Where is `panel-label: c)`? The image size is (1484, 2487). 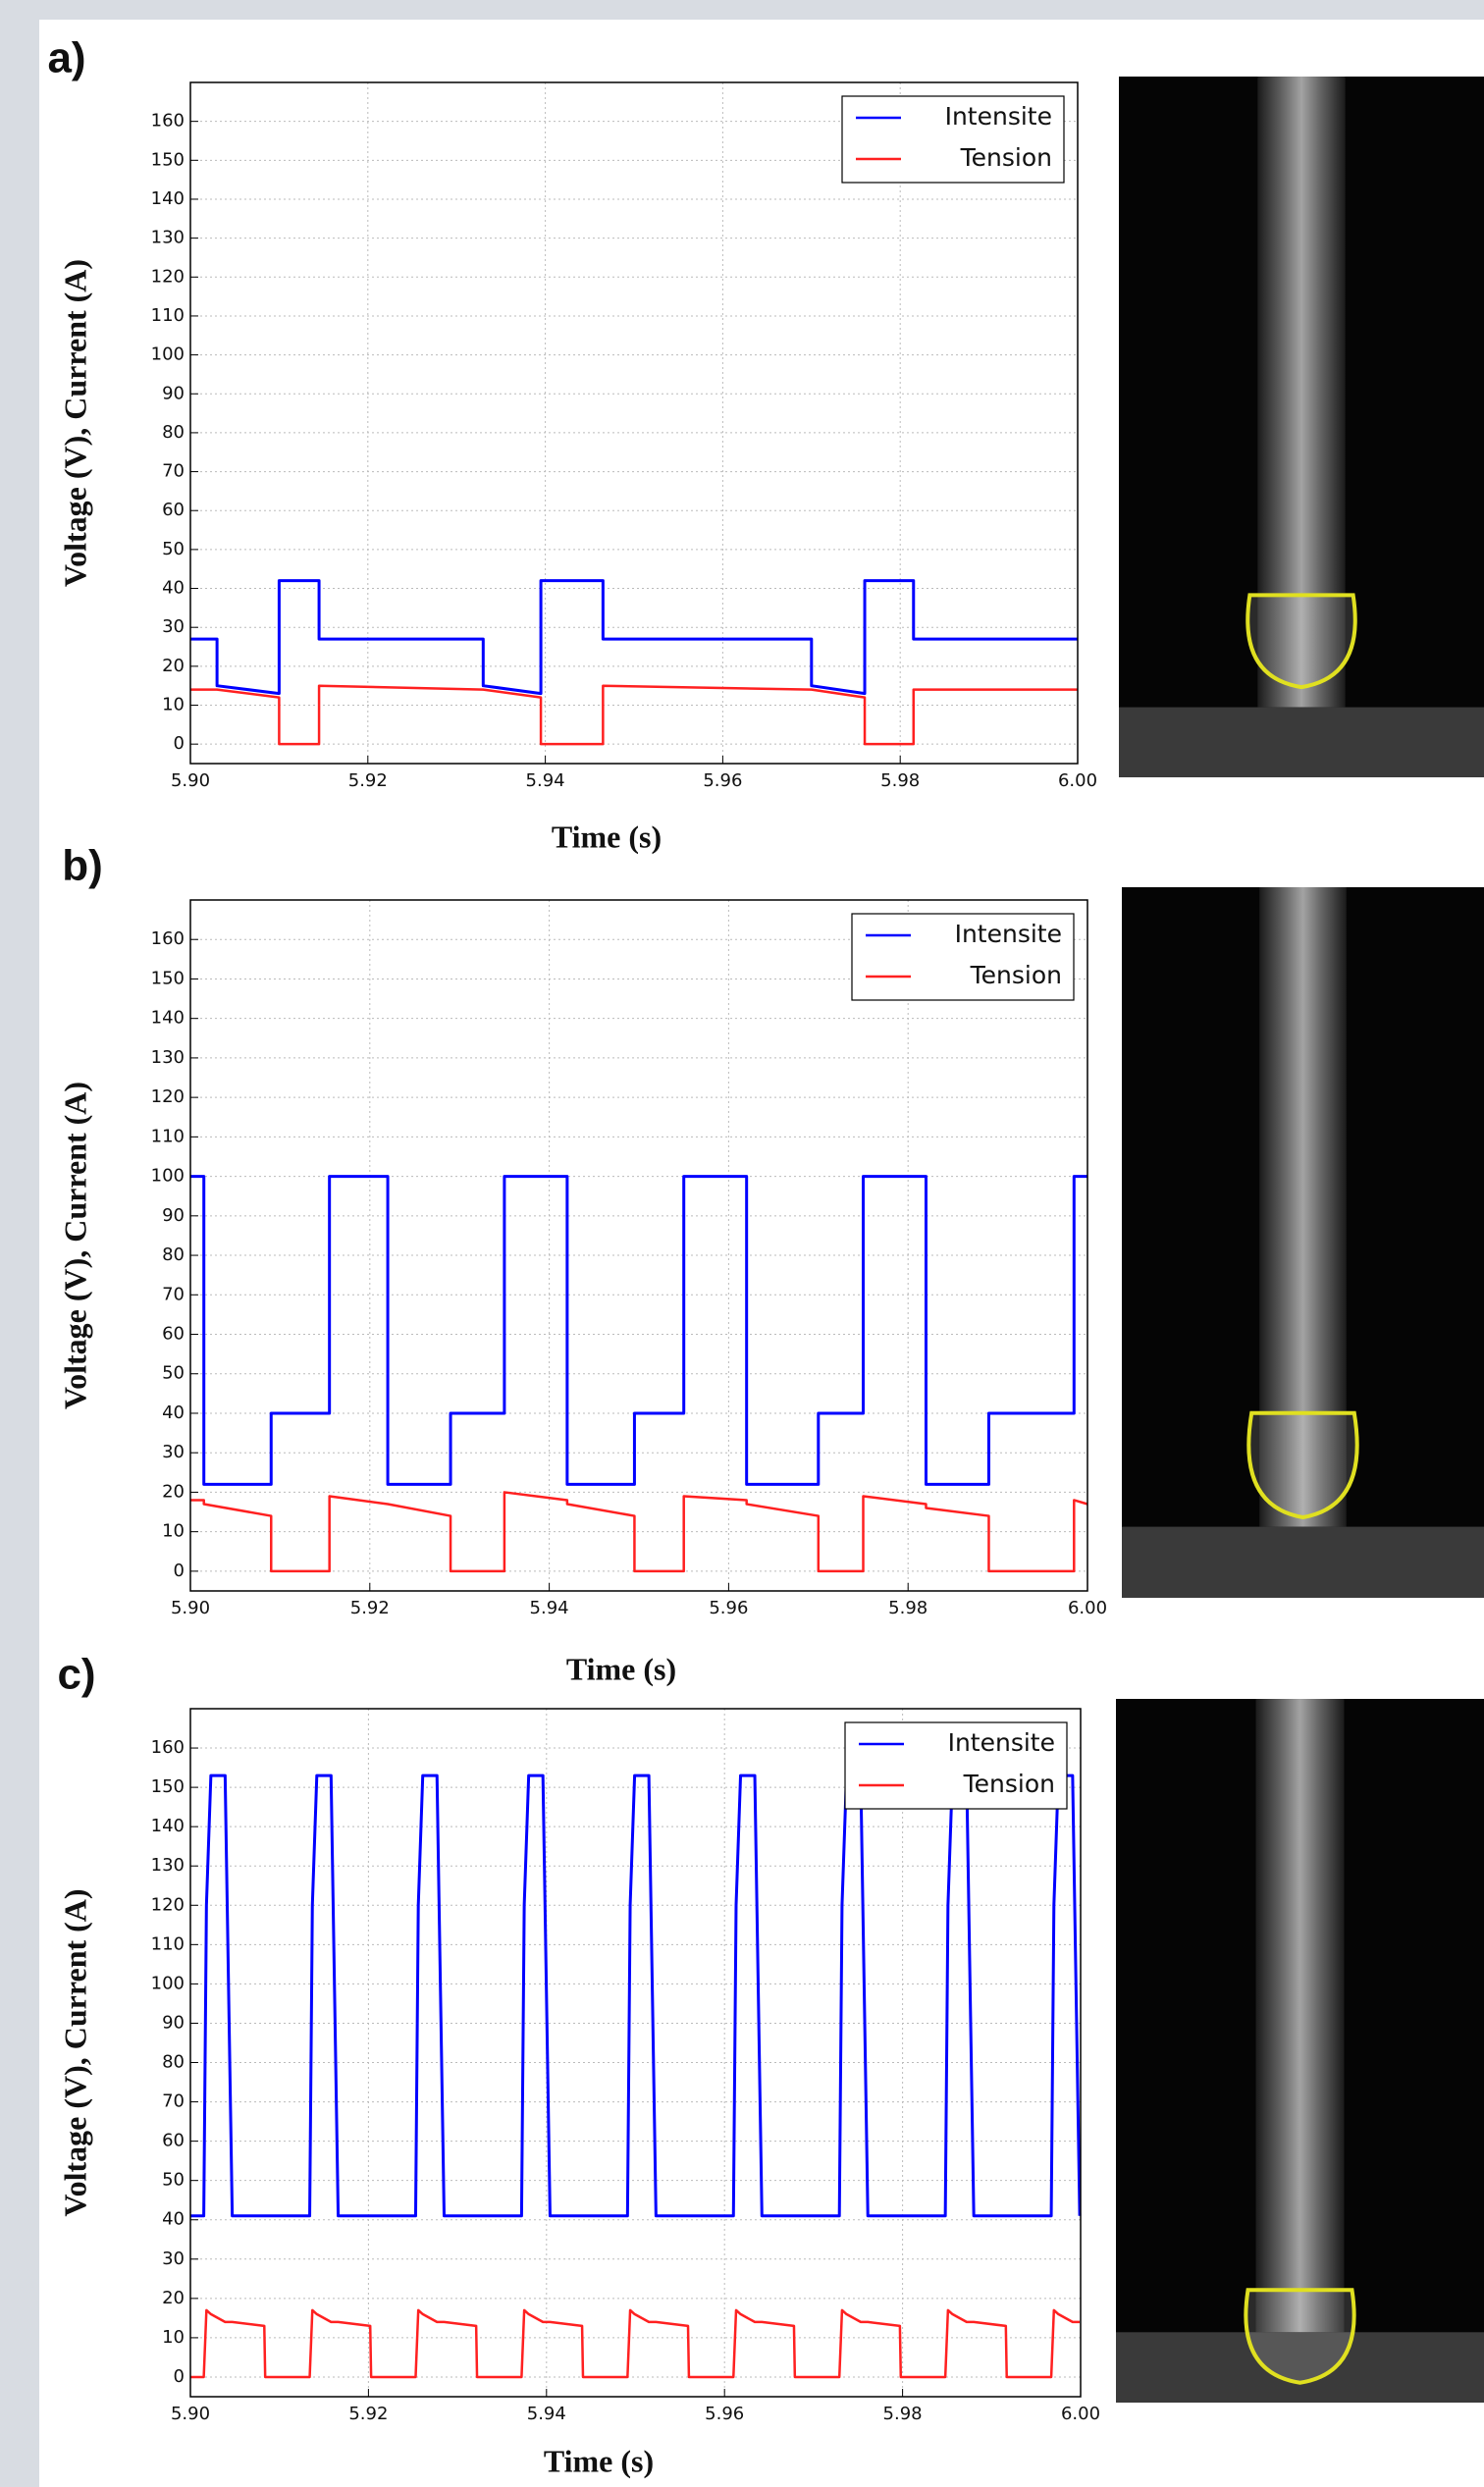 panel-label: c) is located at coordinates (76, 1675).